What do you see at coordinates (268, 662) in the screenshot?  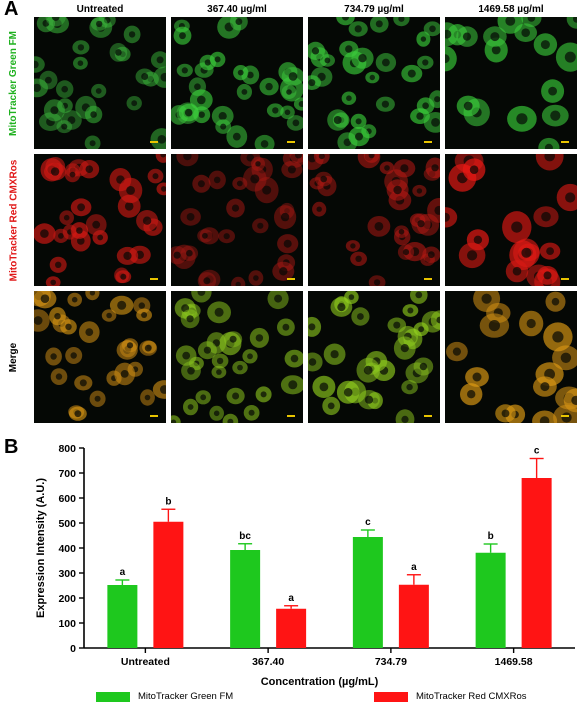 I see `x-tick-label: 367.40` at bounding box center [268, 662].